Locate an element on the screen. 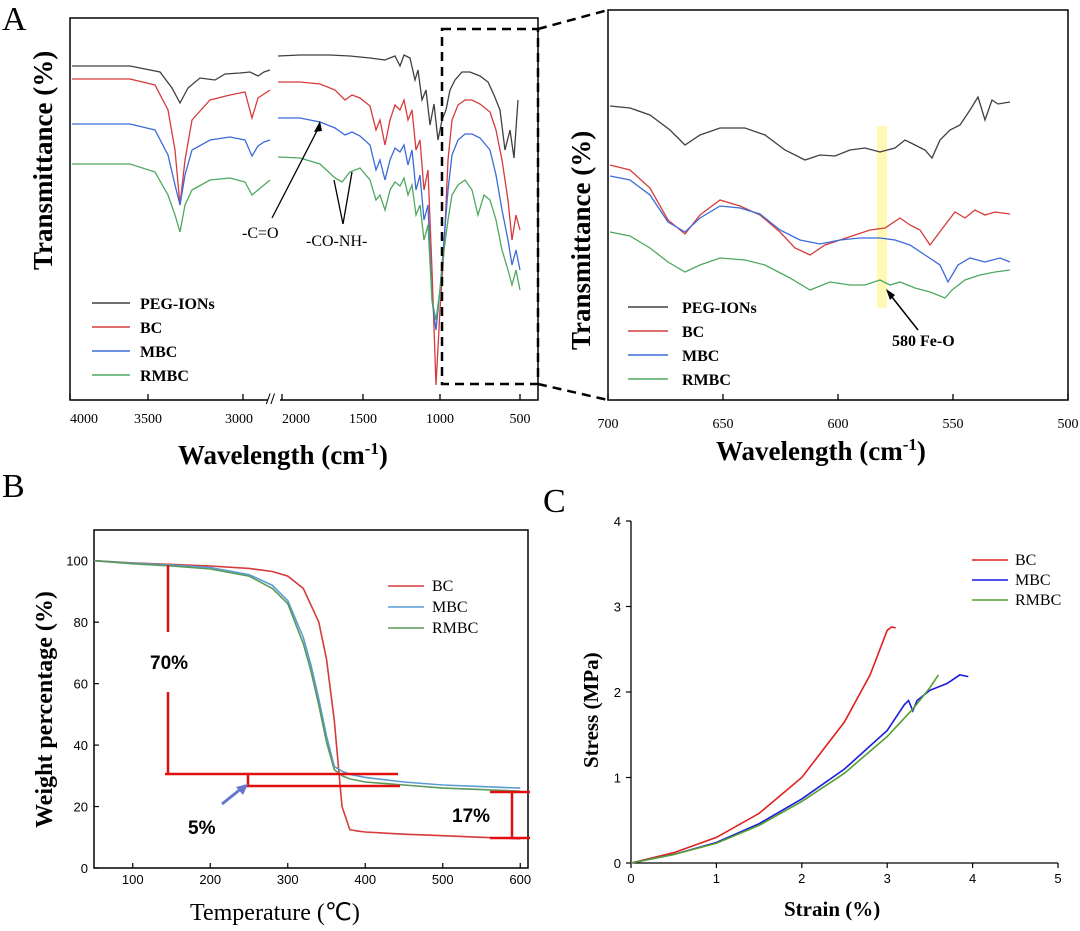 The image size is (1080, 931). ftir-zoom-xtick-label: 550 is located at coordinates (953, 424).